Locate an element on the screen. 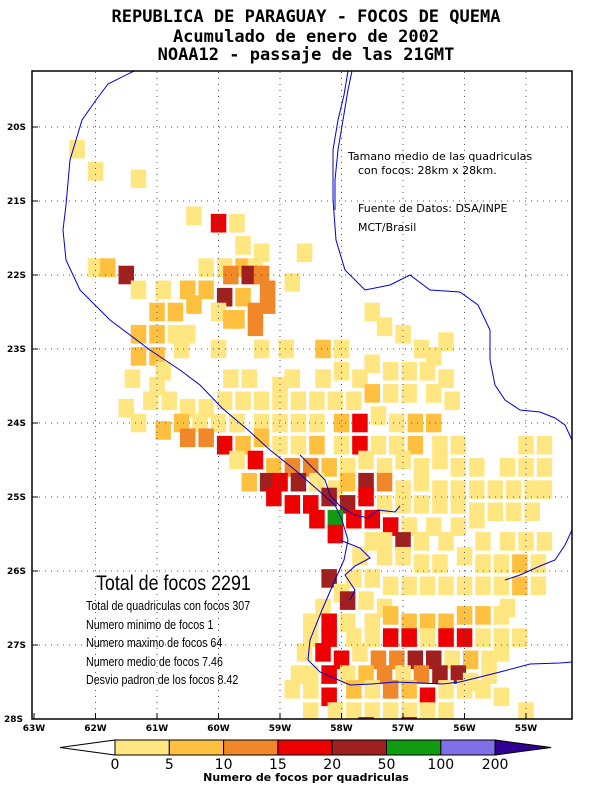 Image resolution: width=612 pixels, height=792 pixels. legend-label: 10 is located at coordinates (224, 765).